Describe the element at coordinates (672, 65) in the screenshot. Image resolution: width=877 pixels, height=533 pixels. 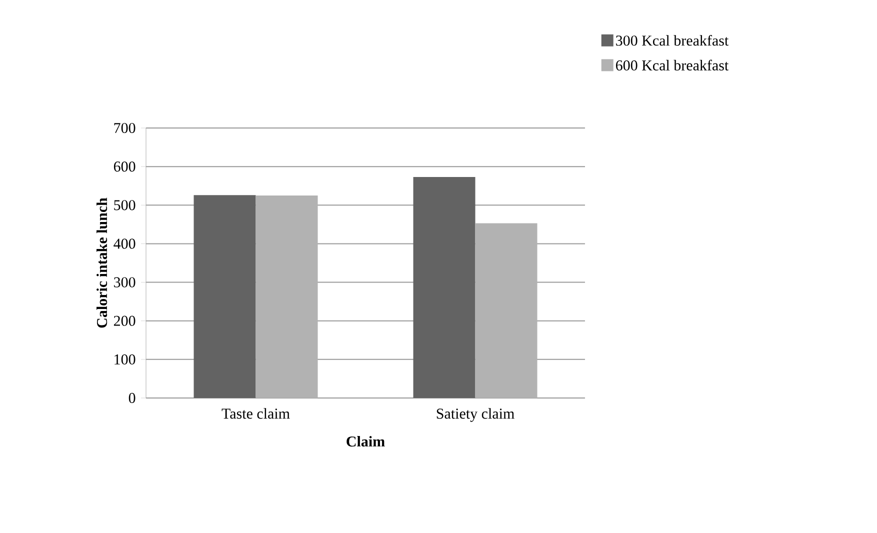
I see `legend-label: 600 Kcal breakfast` at that location.